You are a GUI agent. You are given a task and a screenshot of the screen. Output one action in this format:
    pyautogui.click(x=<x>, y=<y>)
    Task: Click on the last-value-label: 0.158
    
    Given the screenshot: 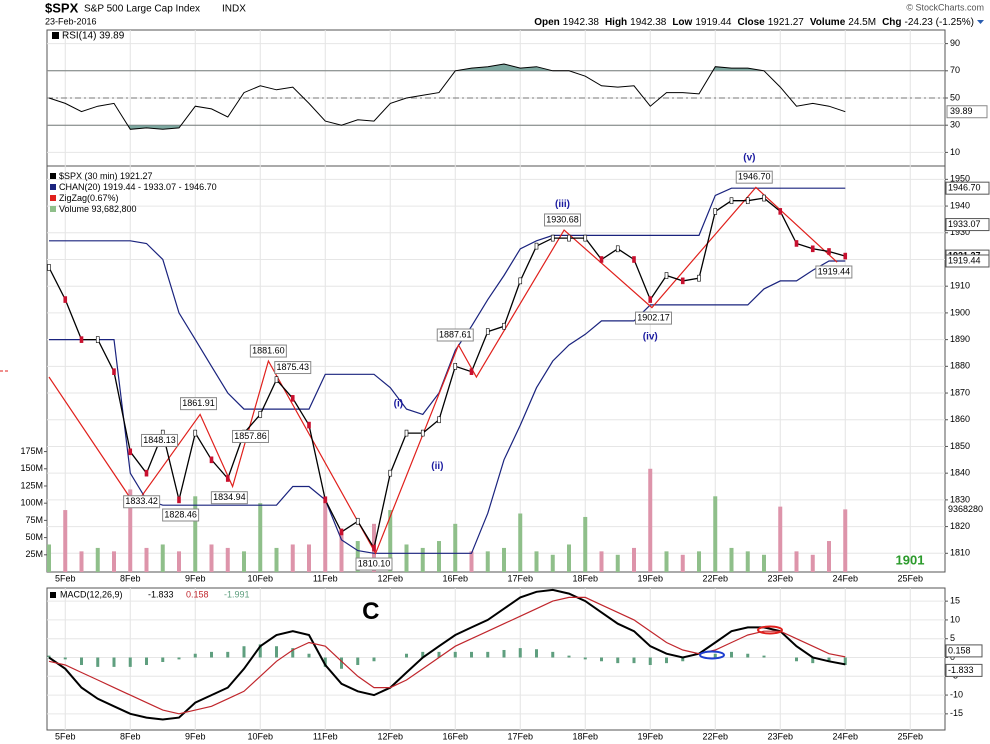 What is the action you would take?
    pyautogui.click(x=959, y=650)
    